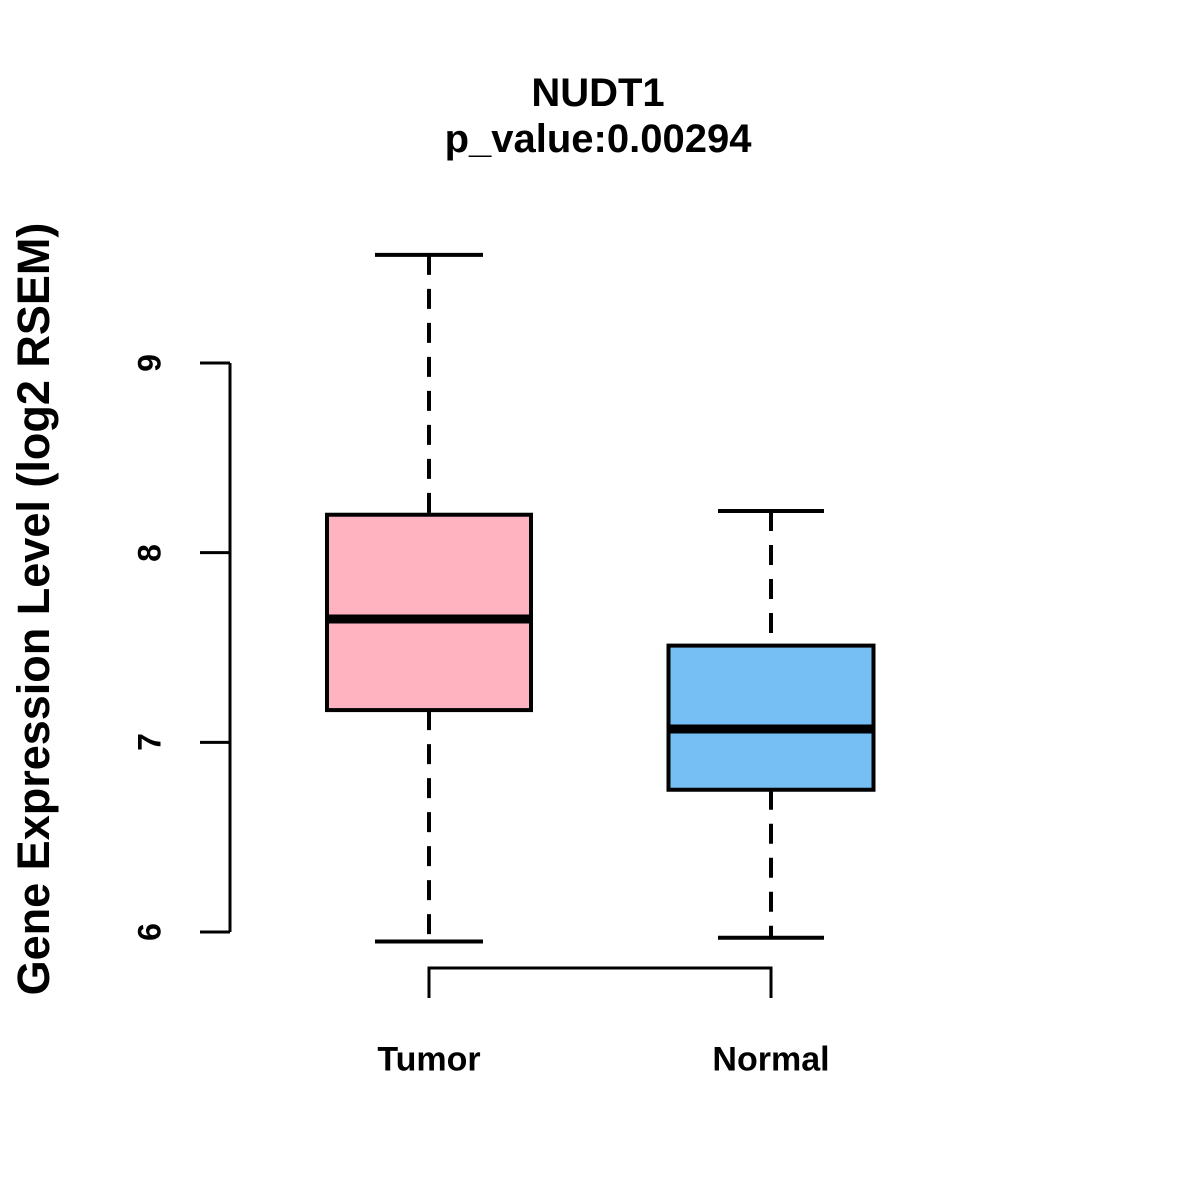  What do you see at coordinates (598, 139) in the screenshot?
I see `chart-pvalue-subtitle: p_value:0.00294` at bounding box center [598, 139].